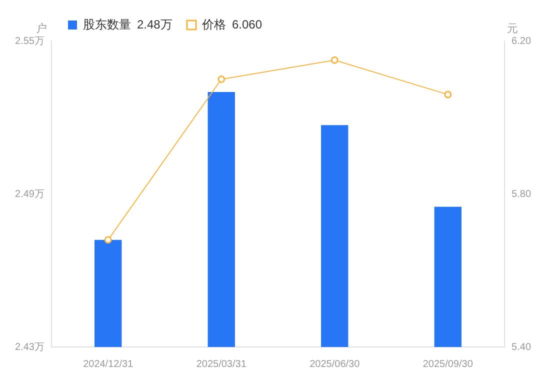  Describe the element at coordinates (29, 194) in the screenshot. I see `y-tick-label: 2.49万` at that location.